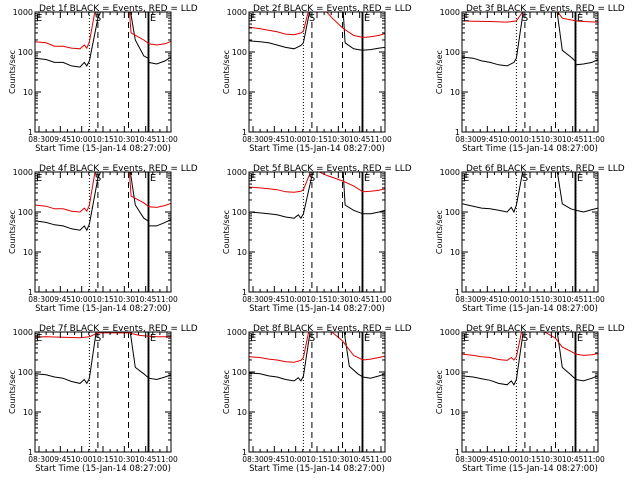 The height and width of the screenshot is (480, 640). What do you see at coordinates (332, 169) in the screenshot?
I see `panel-title: Det 5f BLACK = Events, RED = LLD` at bounding box center [332, 169].